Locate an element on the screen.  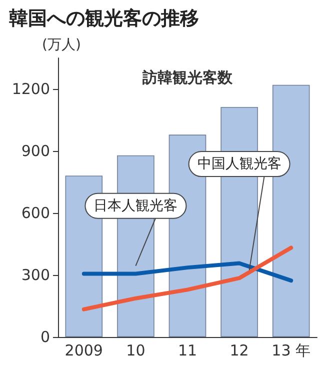
text: 日本人観光客 is located at coordinates (136, 206).